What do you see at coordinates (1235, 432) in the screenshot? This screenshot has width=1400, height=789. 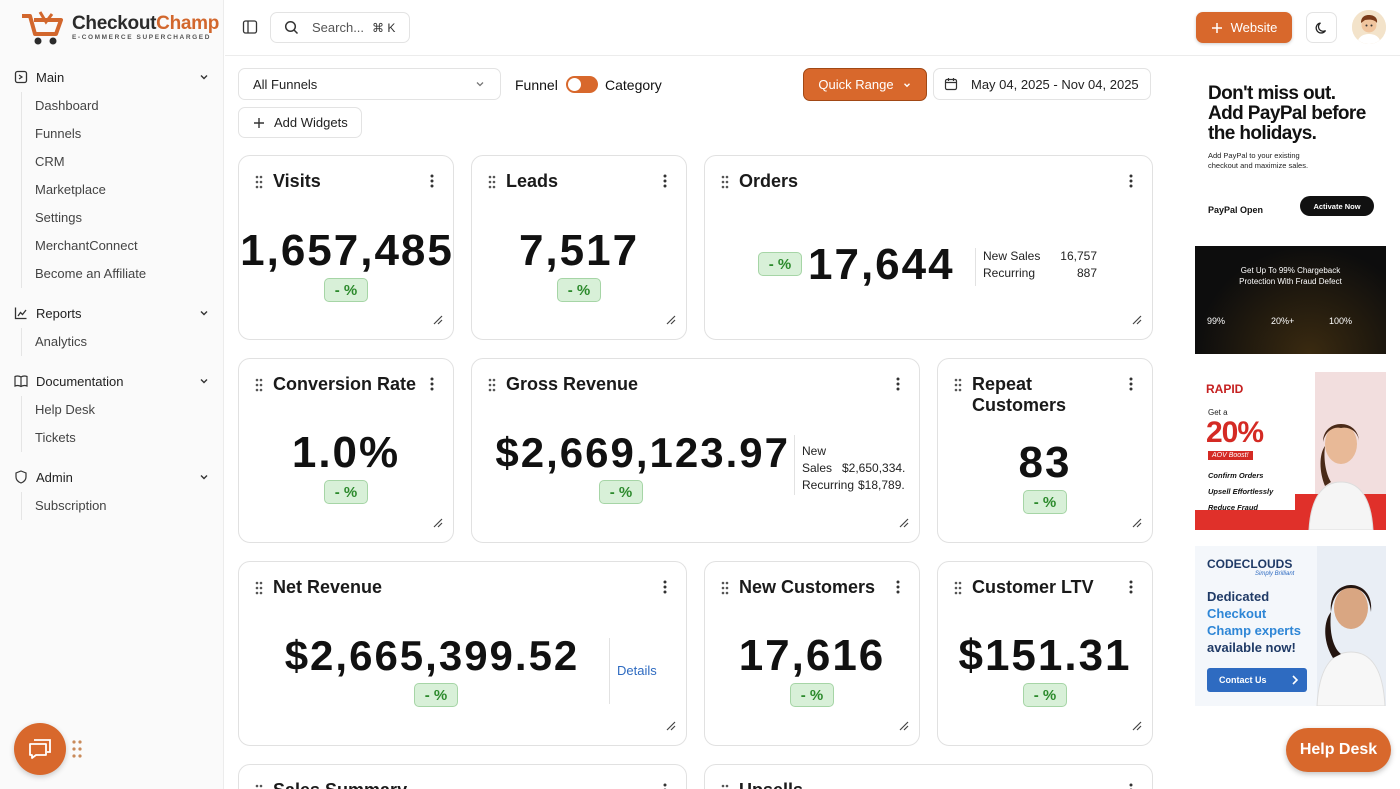 I see `ad-rapid-percent: 20%` at bounding box center [1235, 432].